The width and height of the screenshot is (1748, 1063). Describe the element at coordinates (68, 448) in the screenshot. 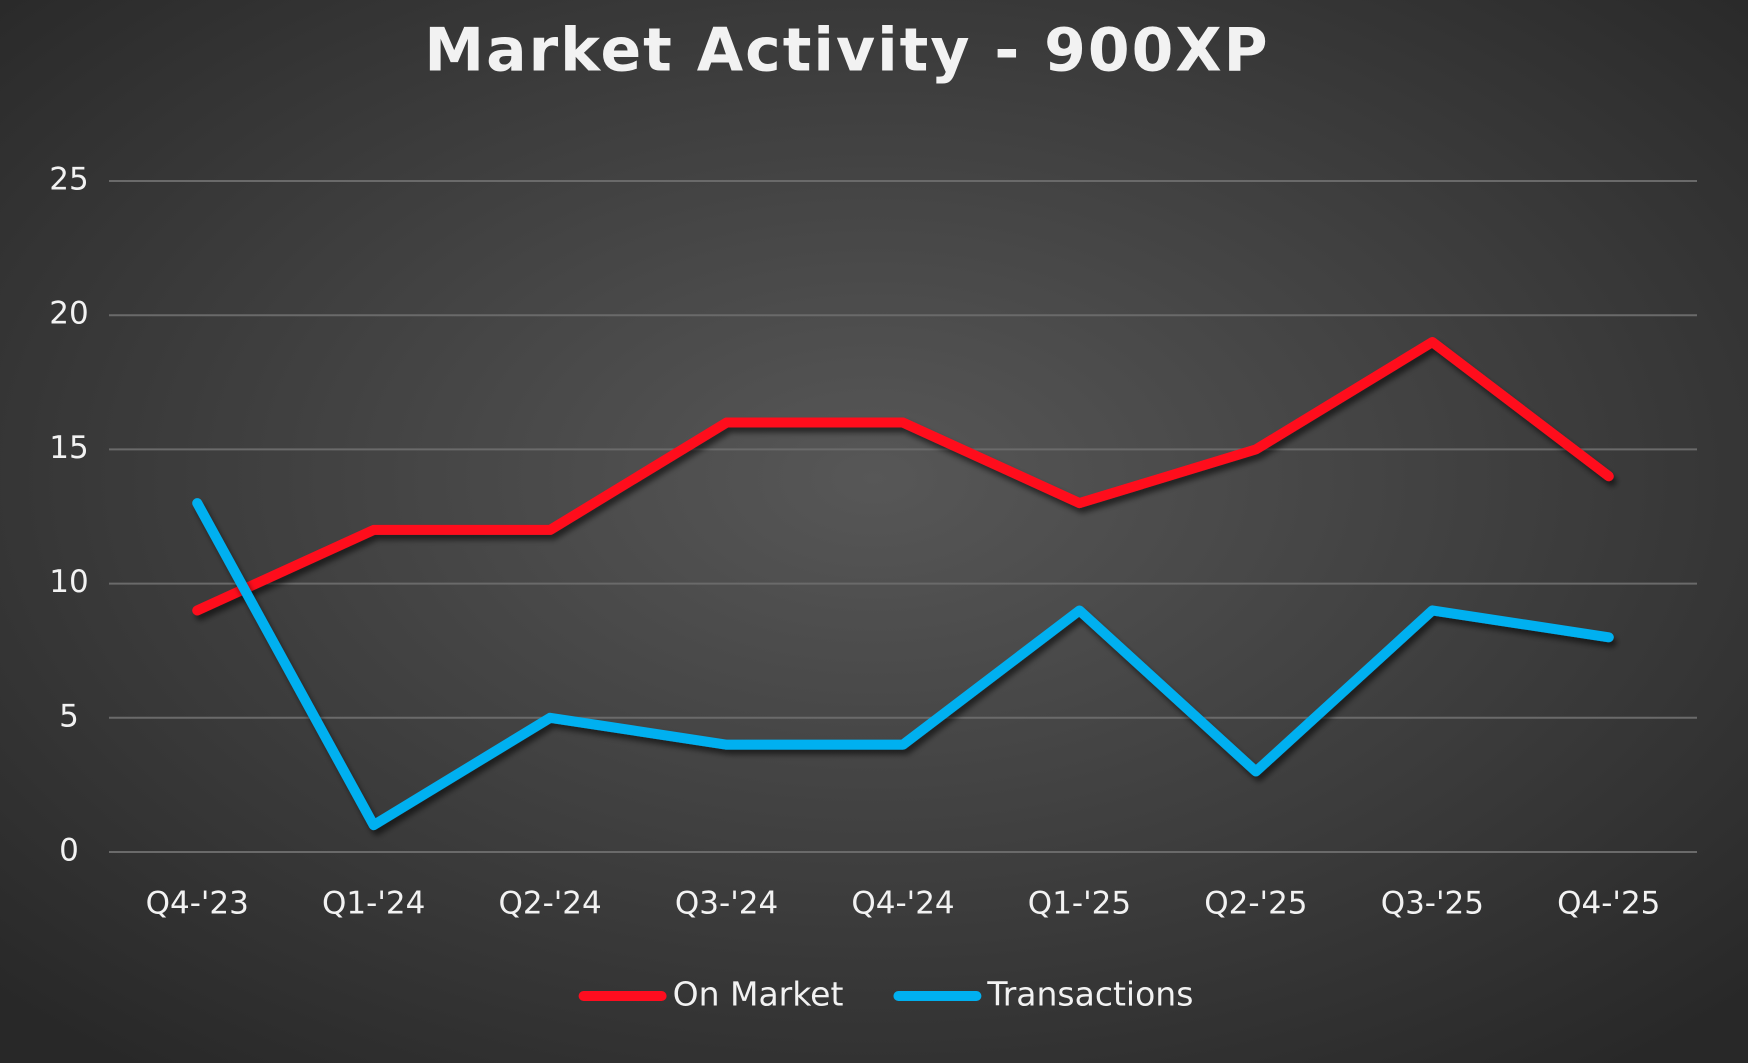

I see `y-tick-label: 15` at that location.